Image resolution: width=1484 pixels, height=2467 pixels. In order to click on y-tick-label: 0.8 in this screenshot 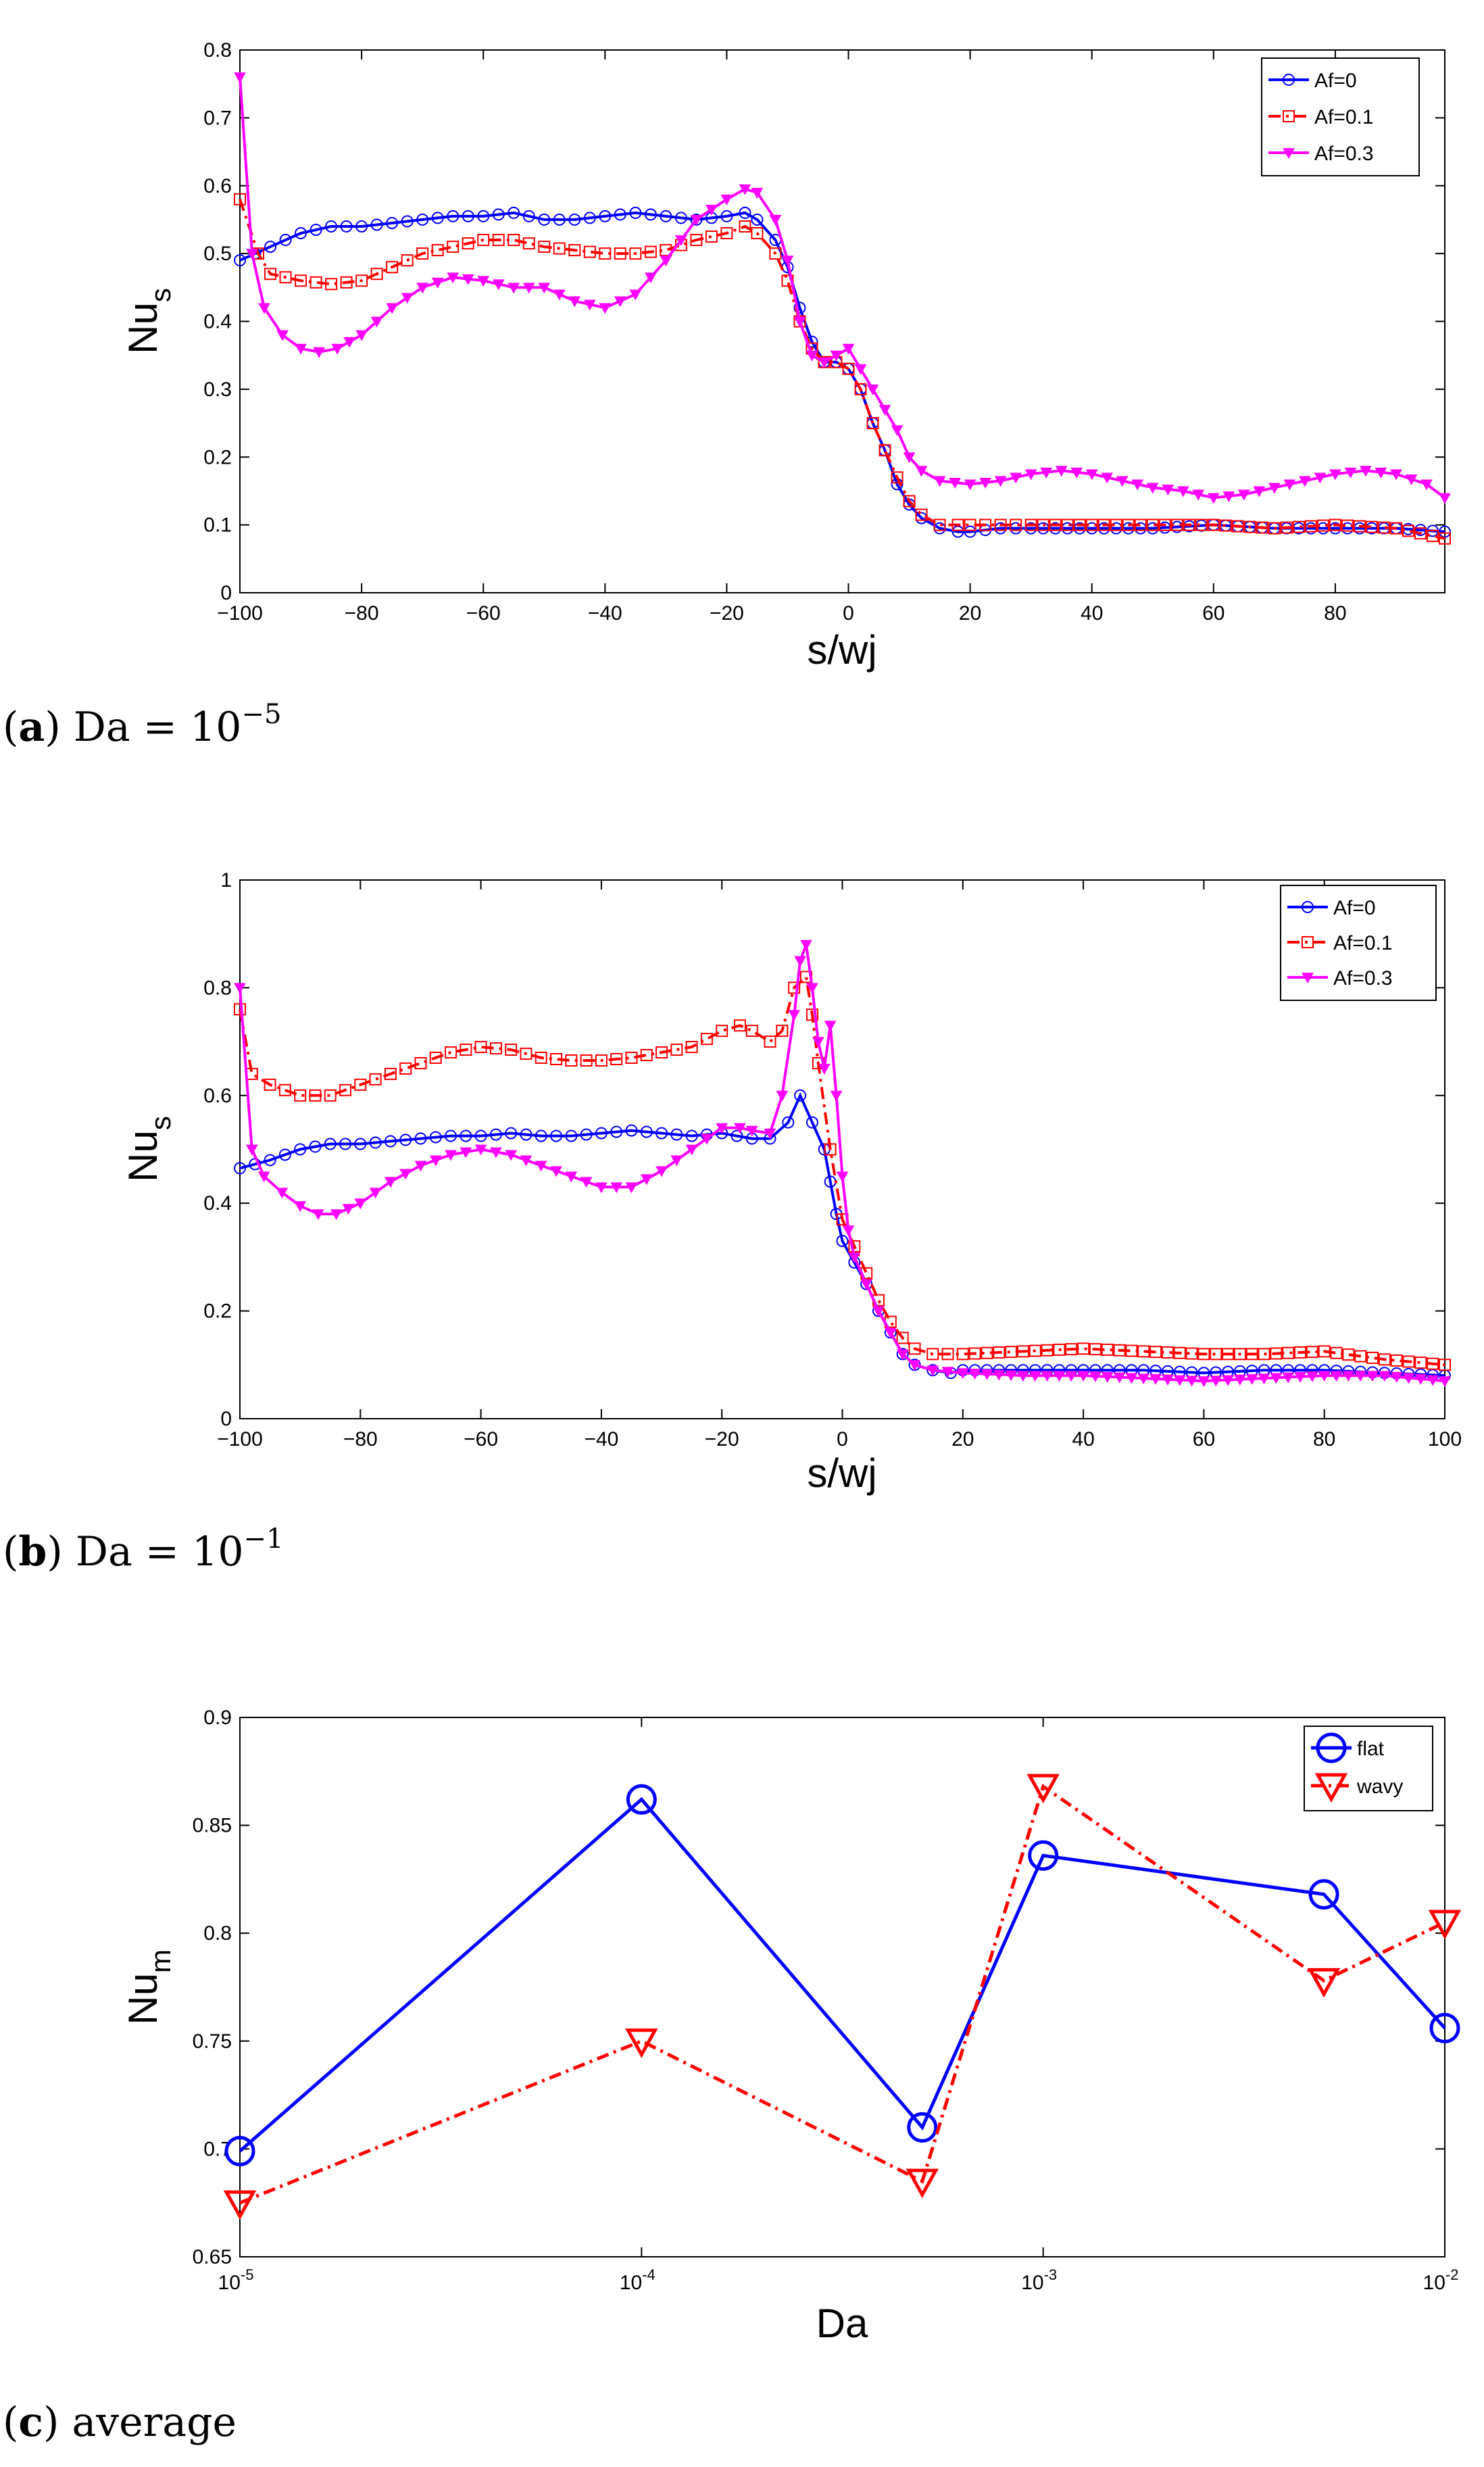, I will do `click(217, 1933)`.